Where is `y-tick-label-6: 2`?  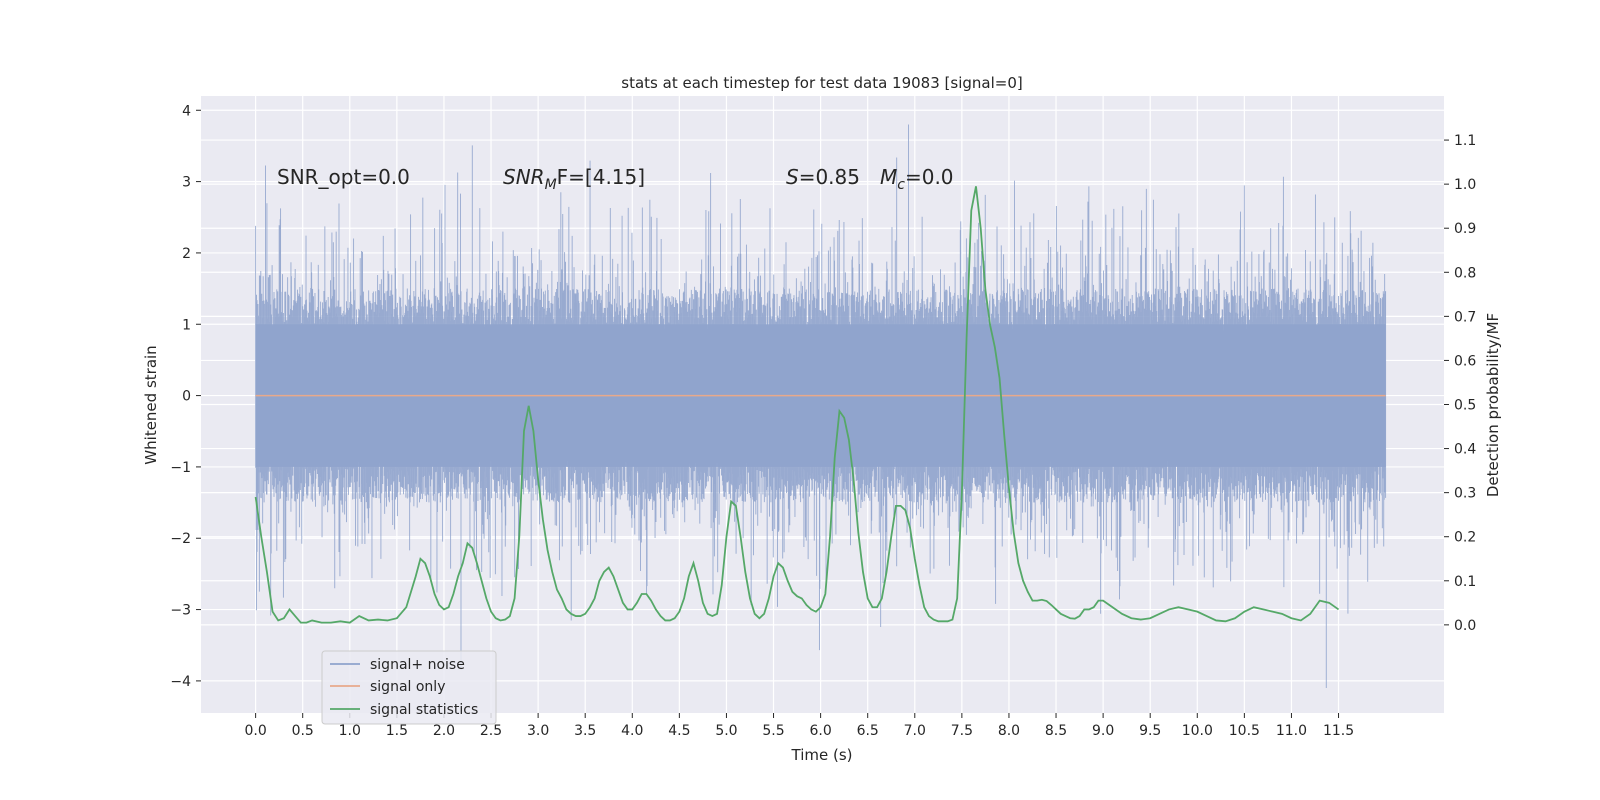 y-tick-label-6: 2 is located at coordinates (186, 254).